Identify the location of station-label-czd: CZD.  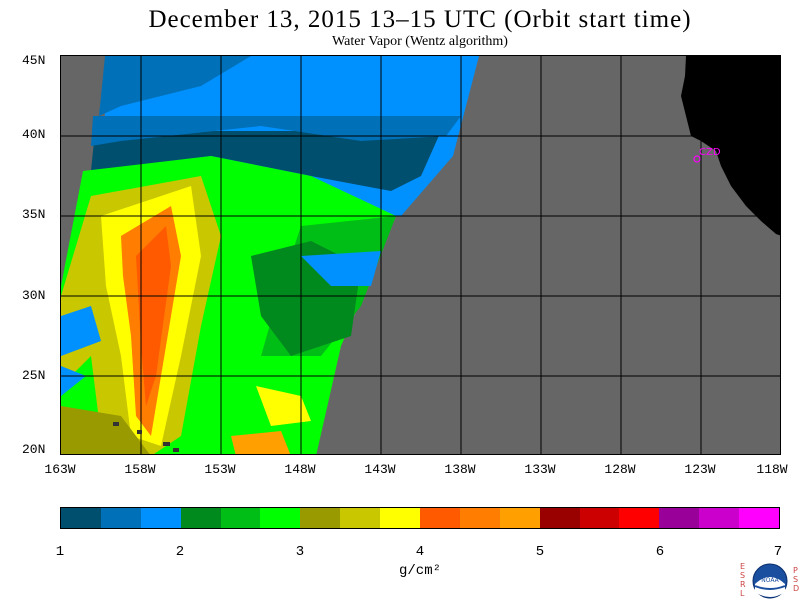
(710, 152).